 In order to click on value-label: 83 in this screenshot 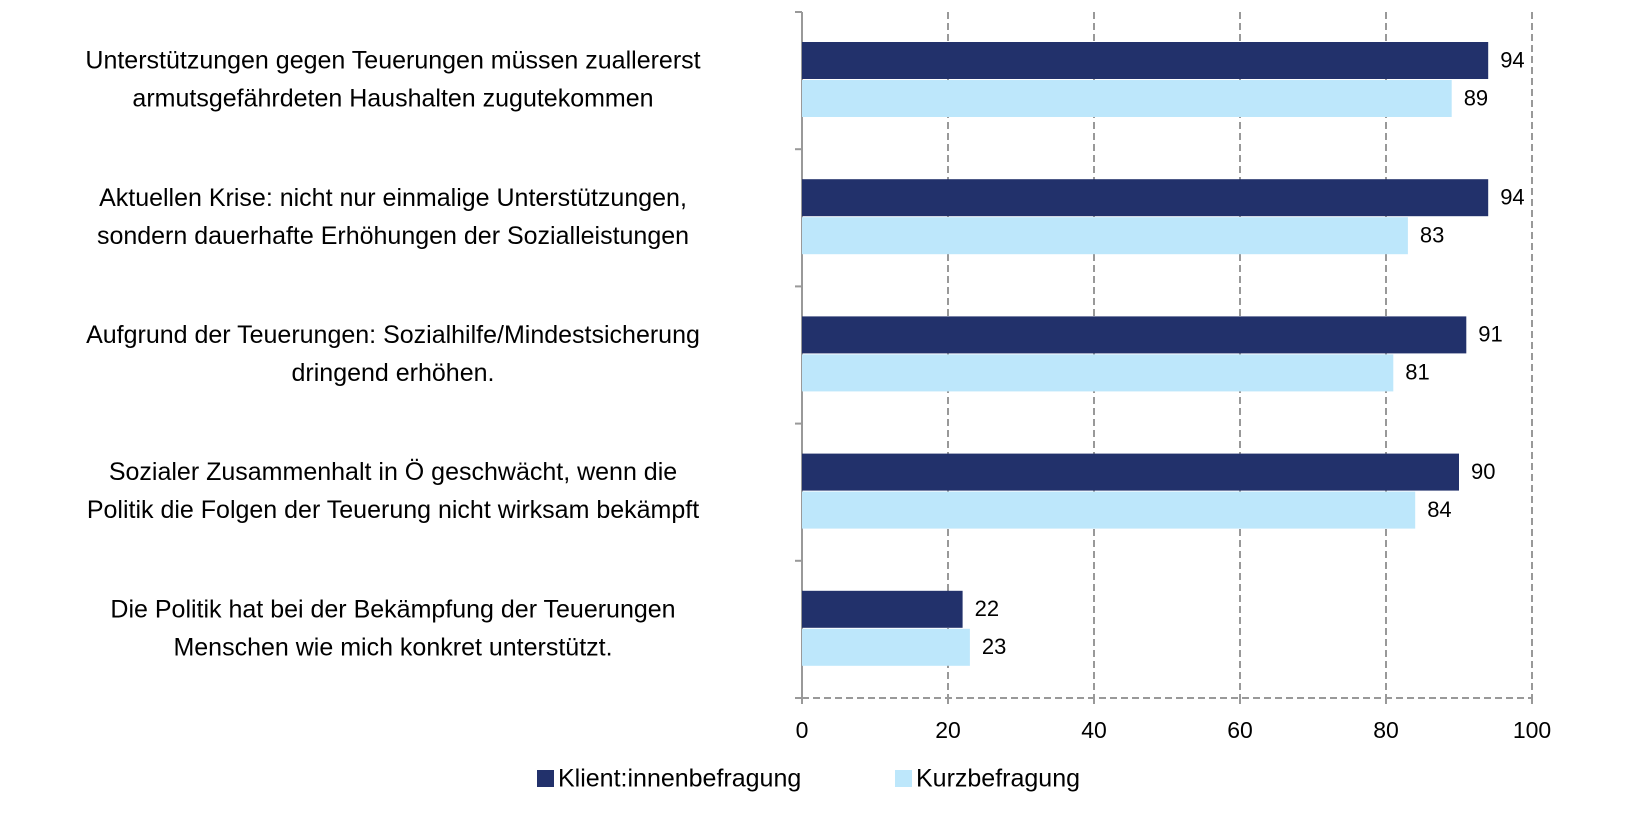, I will do `click(1432, 235)`.